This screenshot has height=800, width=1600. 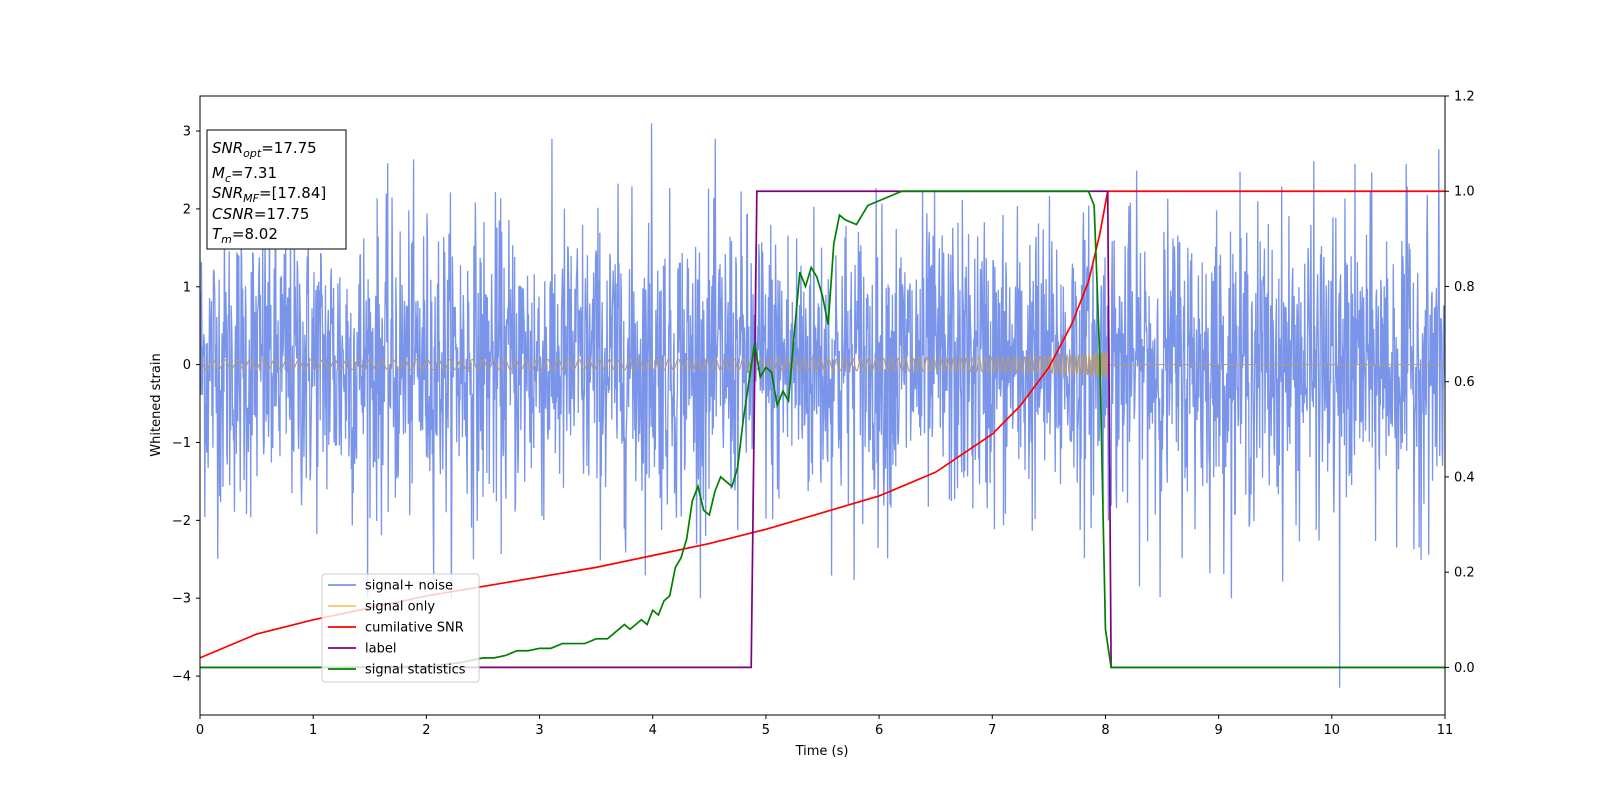 I want to click on info-line: SNRMF=[17.84], so click(x=269, y=194).